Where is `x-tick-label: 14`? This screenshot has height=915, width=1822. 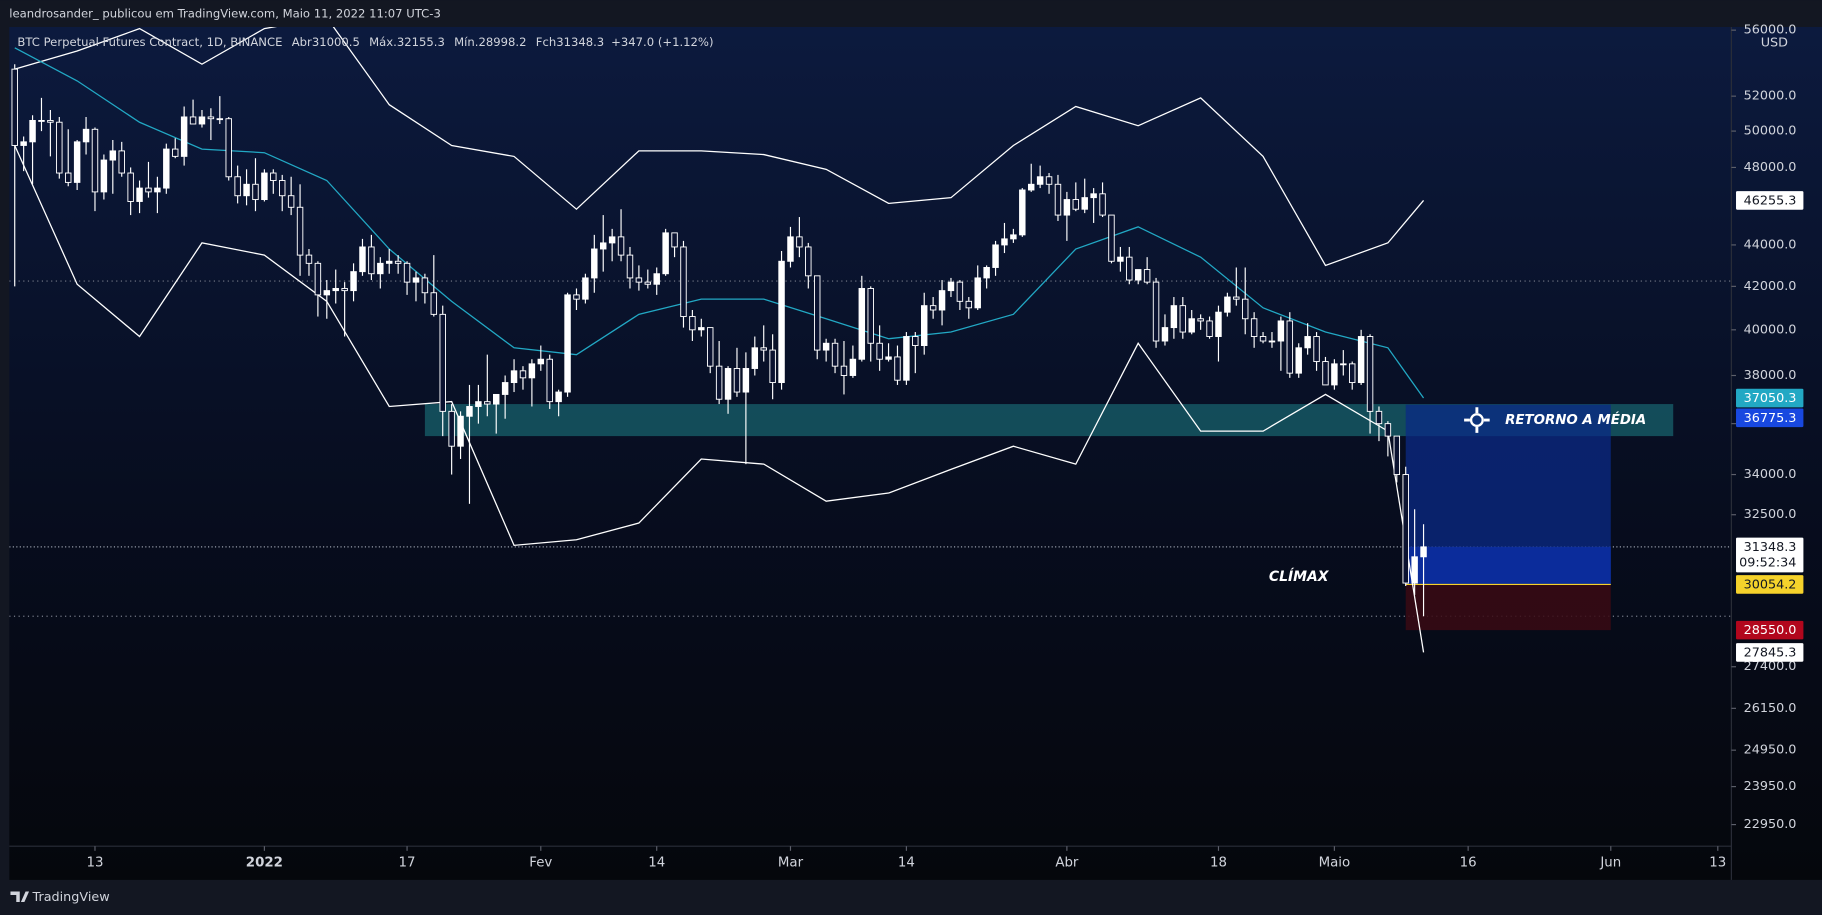 x-tick-label: 14 is located at coordinates (656, 862).